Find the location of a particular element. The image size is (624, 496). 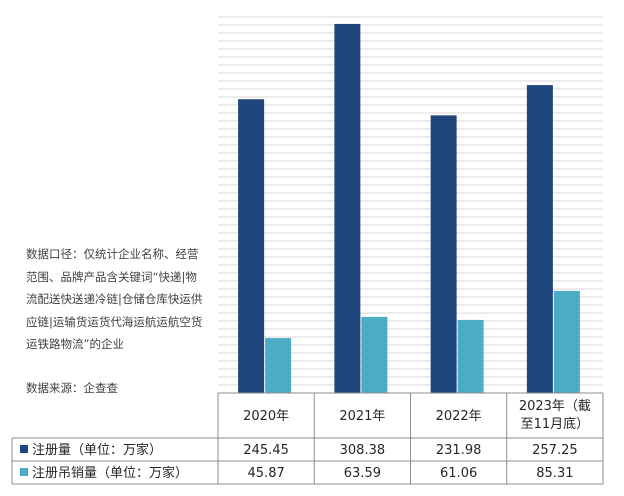

legend-label: 注册量（单位：万家） is located at coordinates (97, 450).